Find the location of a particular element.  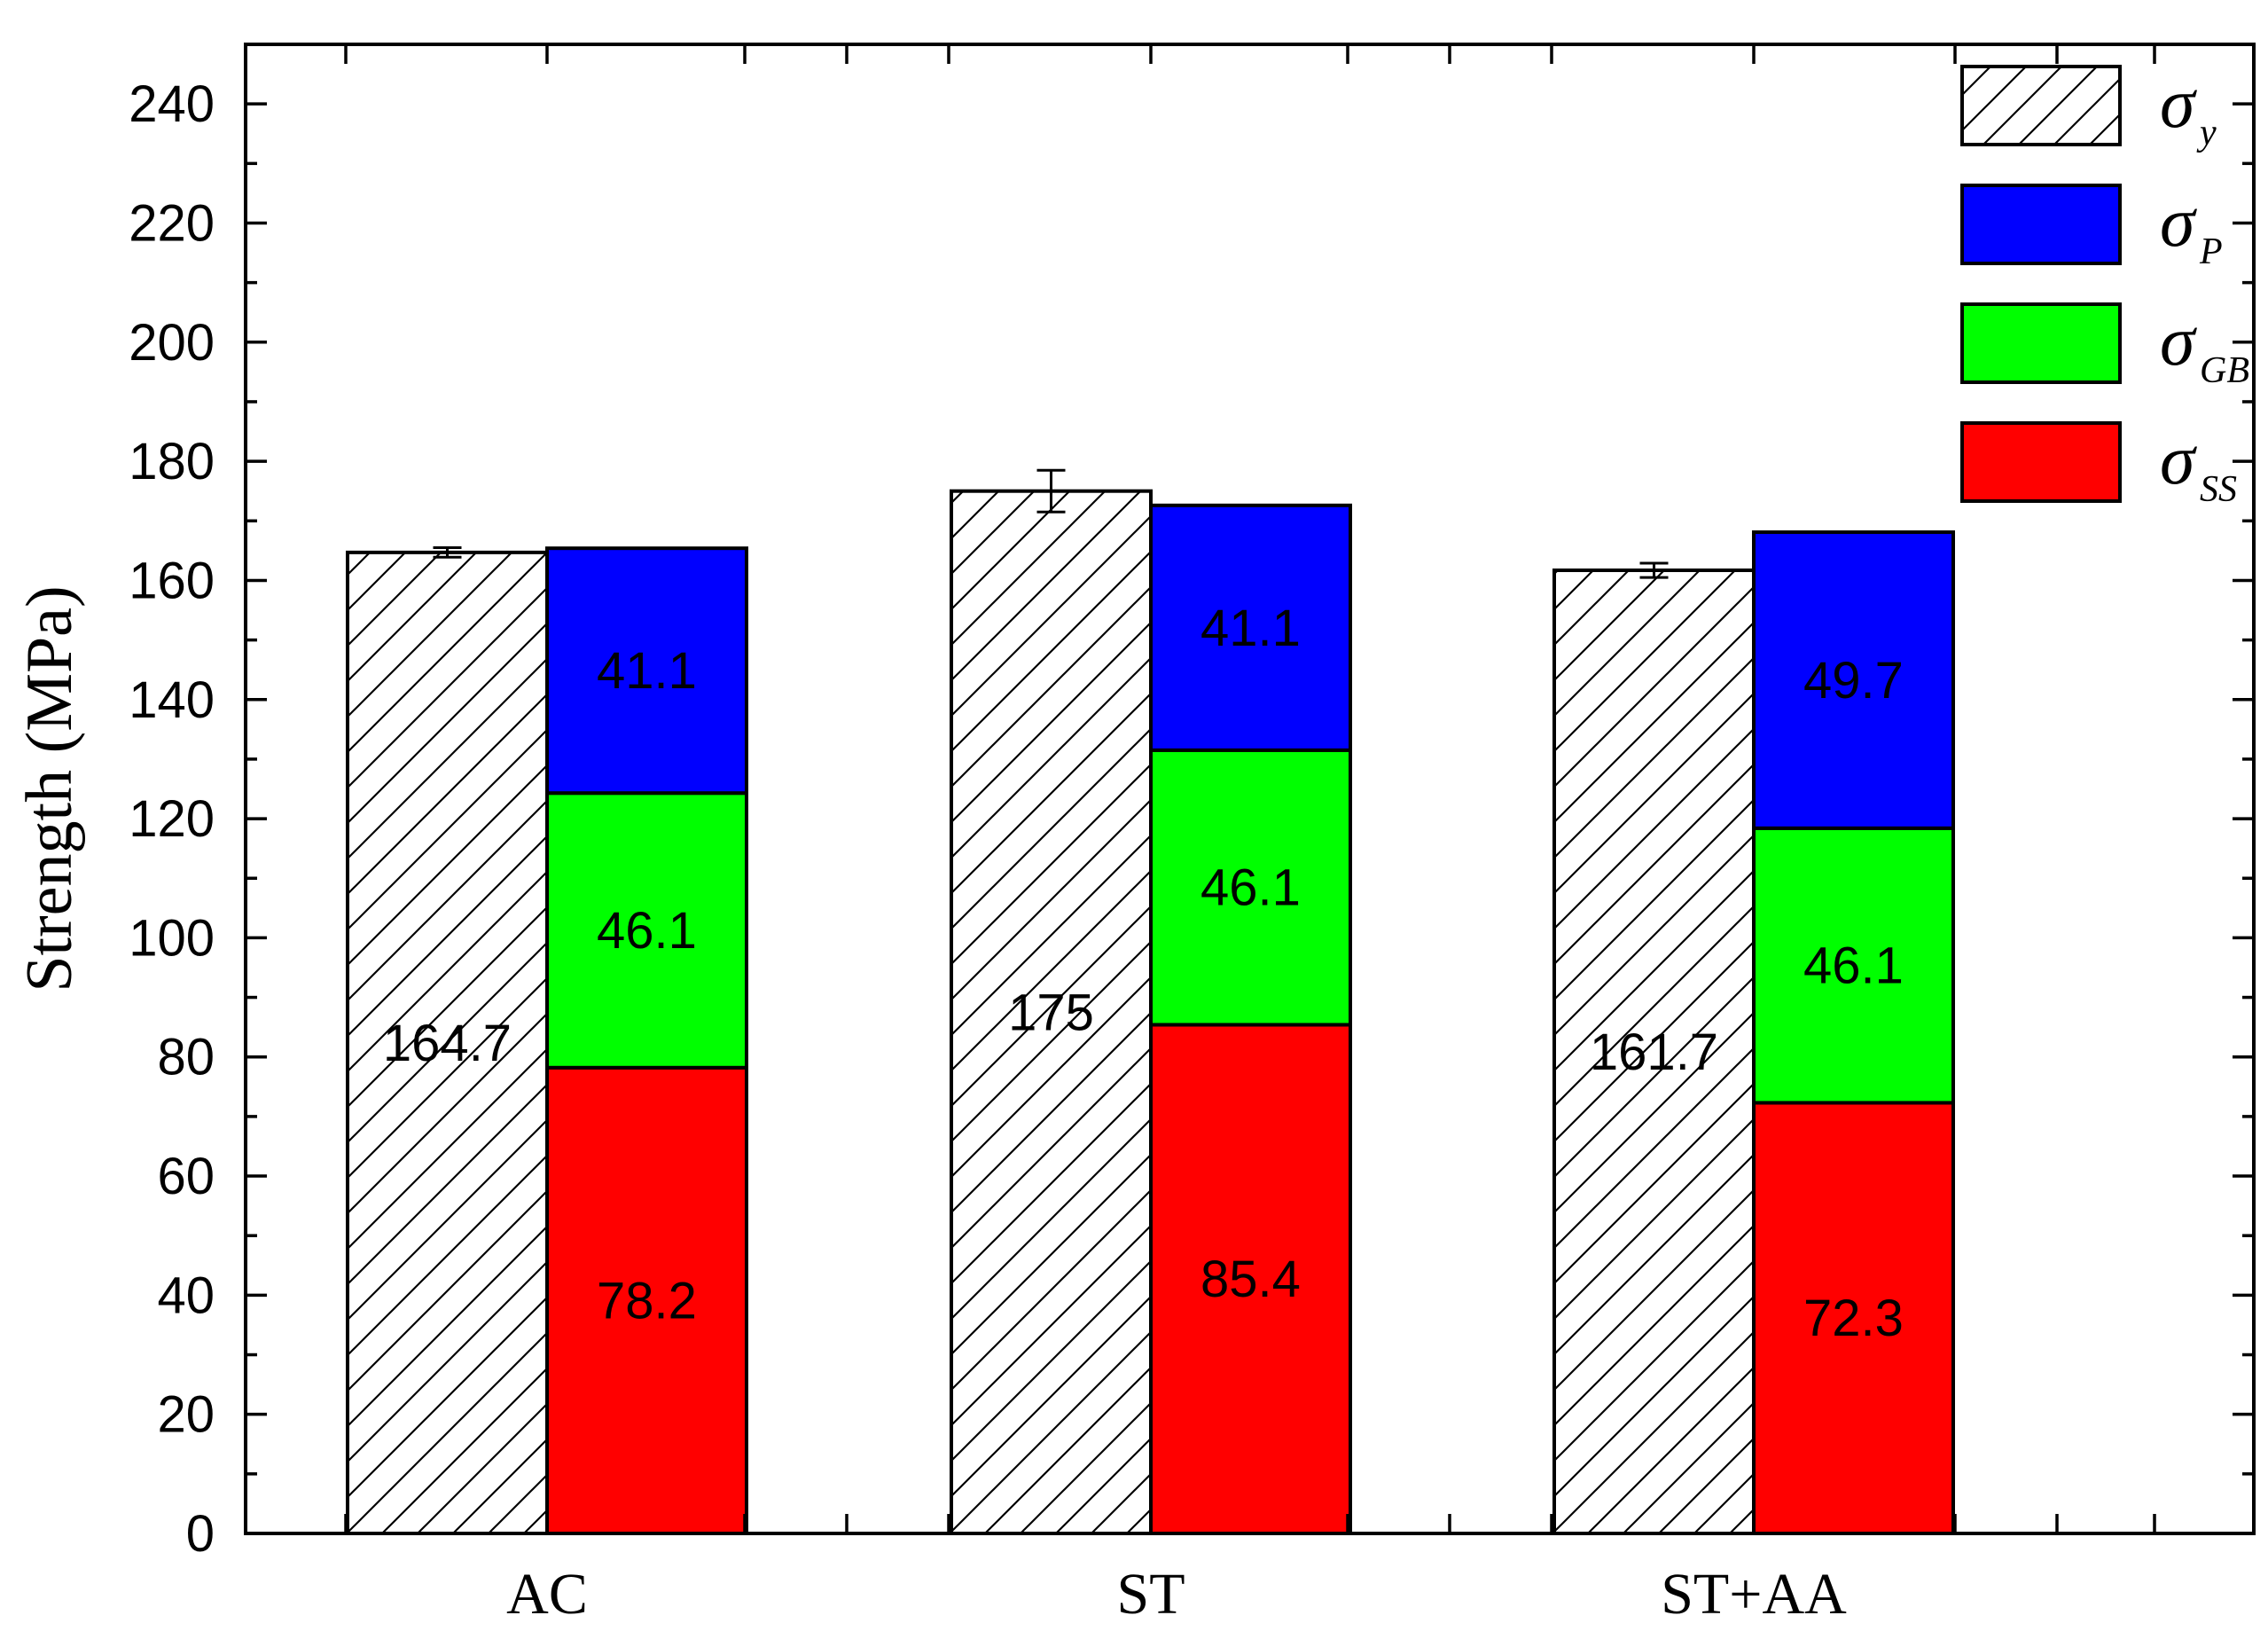

data-label-ss: 78.2 is located at coordinates (647, 1300).